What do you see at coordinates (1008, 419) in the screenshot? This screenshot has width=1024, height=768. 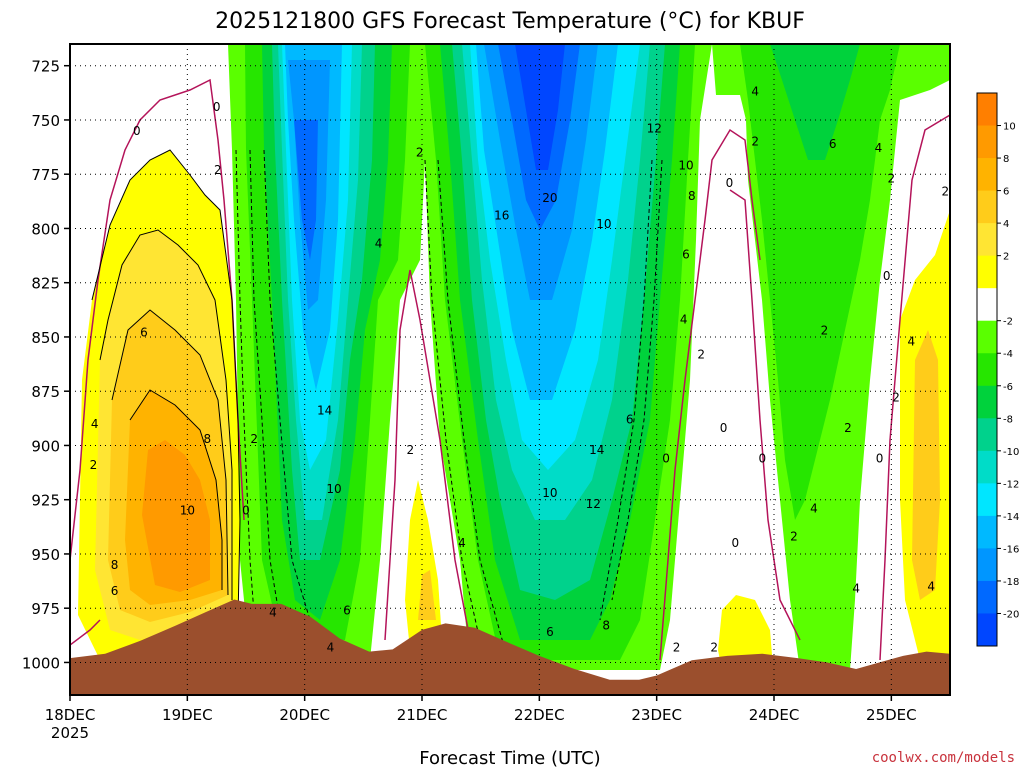 I see `colorbar-label: -8` at bounding box center [1008, 419].